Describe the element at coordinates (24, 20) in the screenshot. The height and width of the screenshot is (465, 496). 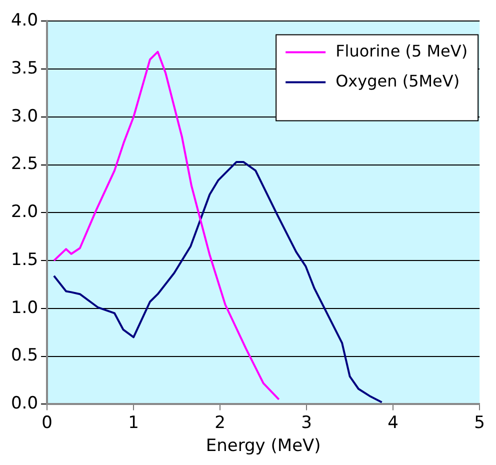
I see `y-tick-label: 4.0` at that location.